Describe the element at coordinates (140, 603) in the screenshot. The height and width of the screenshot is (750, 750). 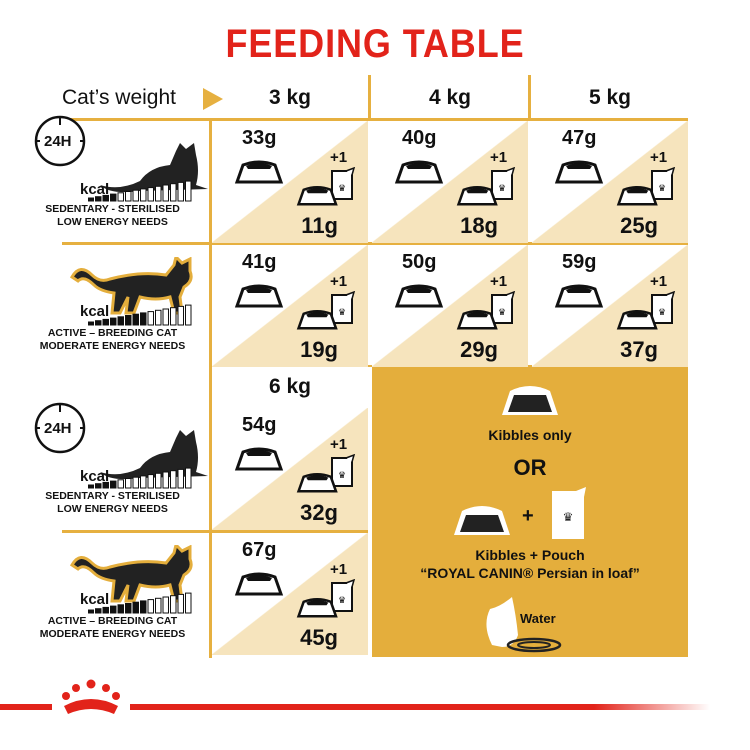
I see `energy-level-gauge` at that location.